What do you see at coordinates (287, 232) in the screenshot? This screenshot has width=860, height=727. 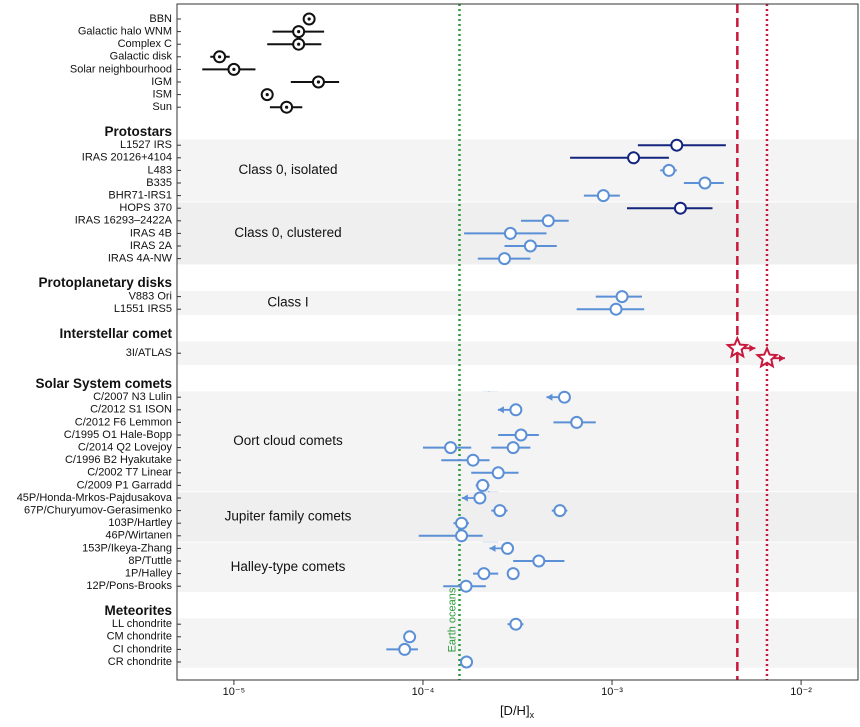 I see `group-label: Class 0, clustered` at bounding box center [287, 232].